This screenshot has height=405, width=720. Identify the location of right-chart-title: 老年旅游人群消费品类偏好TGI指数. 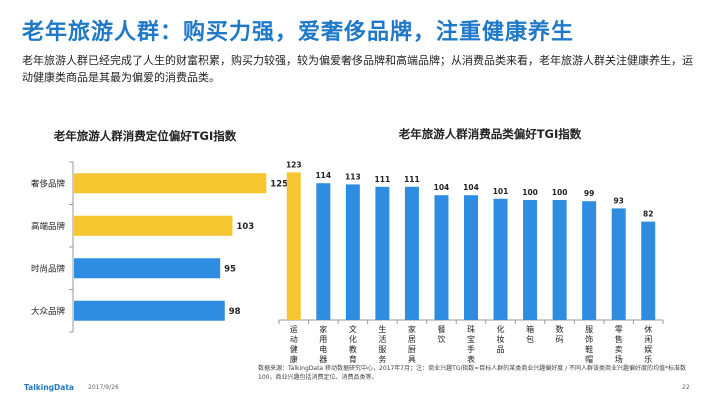
(490, 134).